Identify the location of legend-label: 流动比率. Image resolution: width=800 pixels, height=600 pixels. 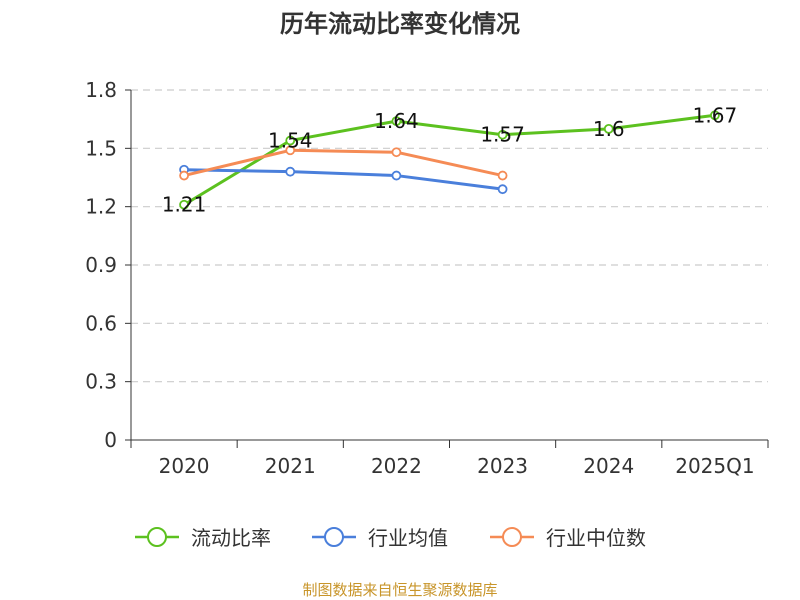
(231, 538).